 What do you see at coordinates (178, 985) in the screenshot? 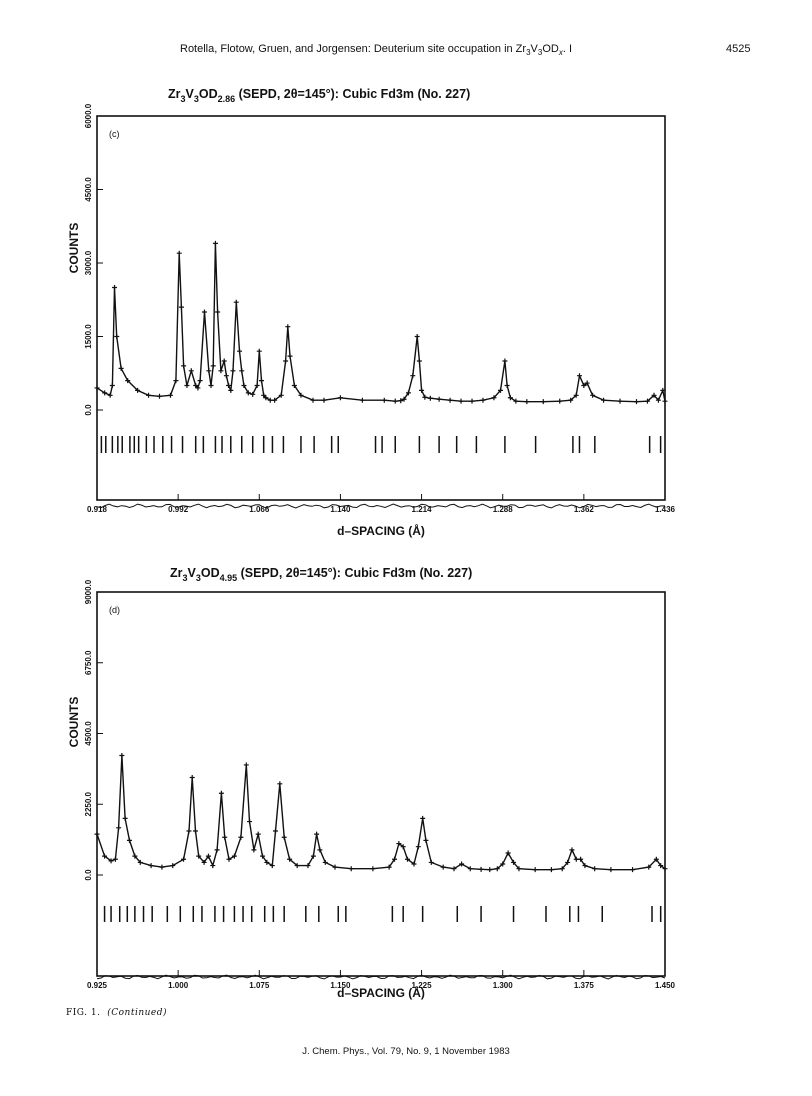
I see `x-tick-label: 1.000` at bounding box center [178, 985].